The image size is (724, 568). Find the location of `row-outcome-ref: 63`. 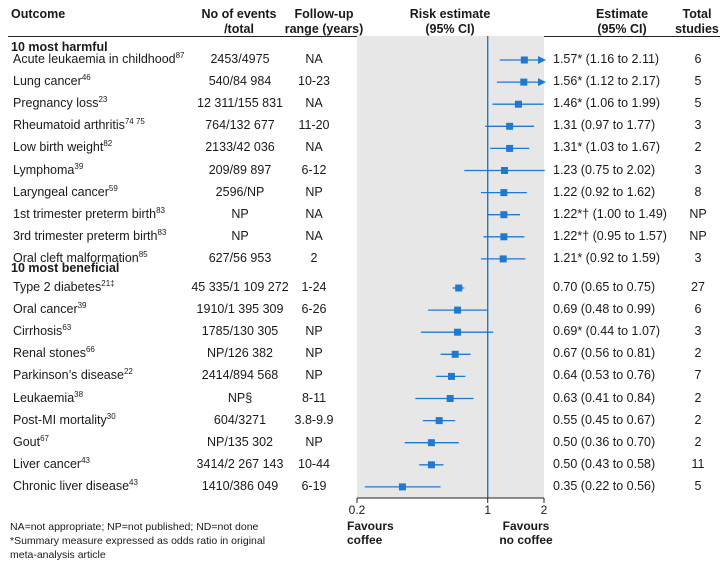

row-outcome-ref: 63 is located at coordinates (67, 328).